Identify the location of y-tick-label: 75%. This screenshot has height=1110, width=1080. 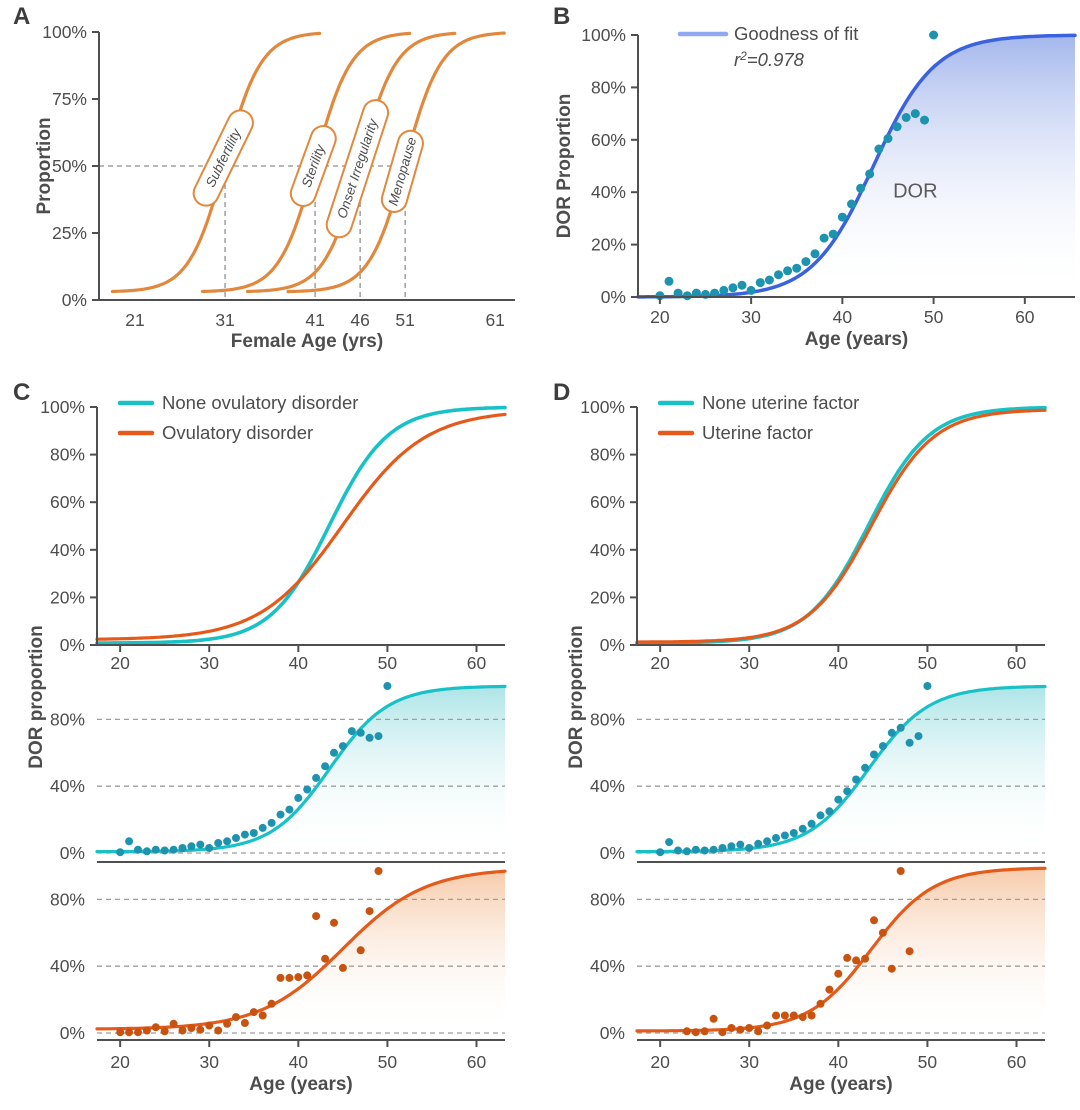
(69, 99).